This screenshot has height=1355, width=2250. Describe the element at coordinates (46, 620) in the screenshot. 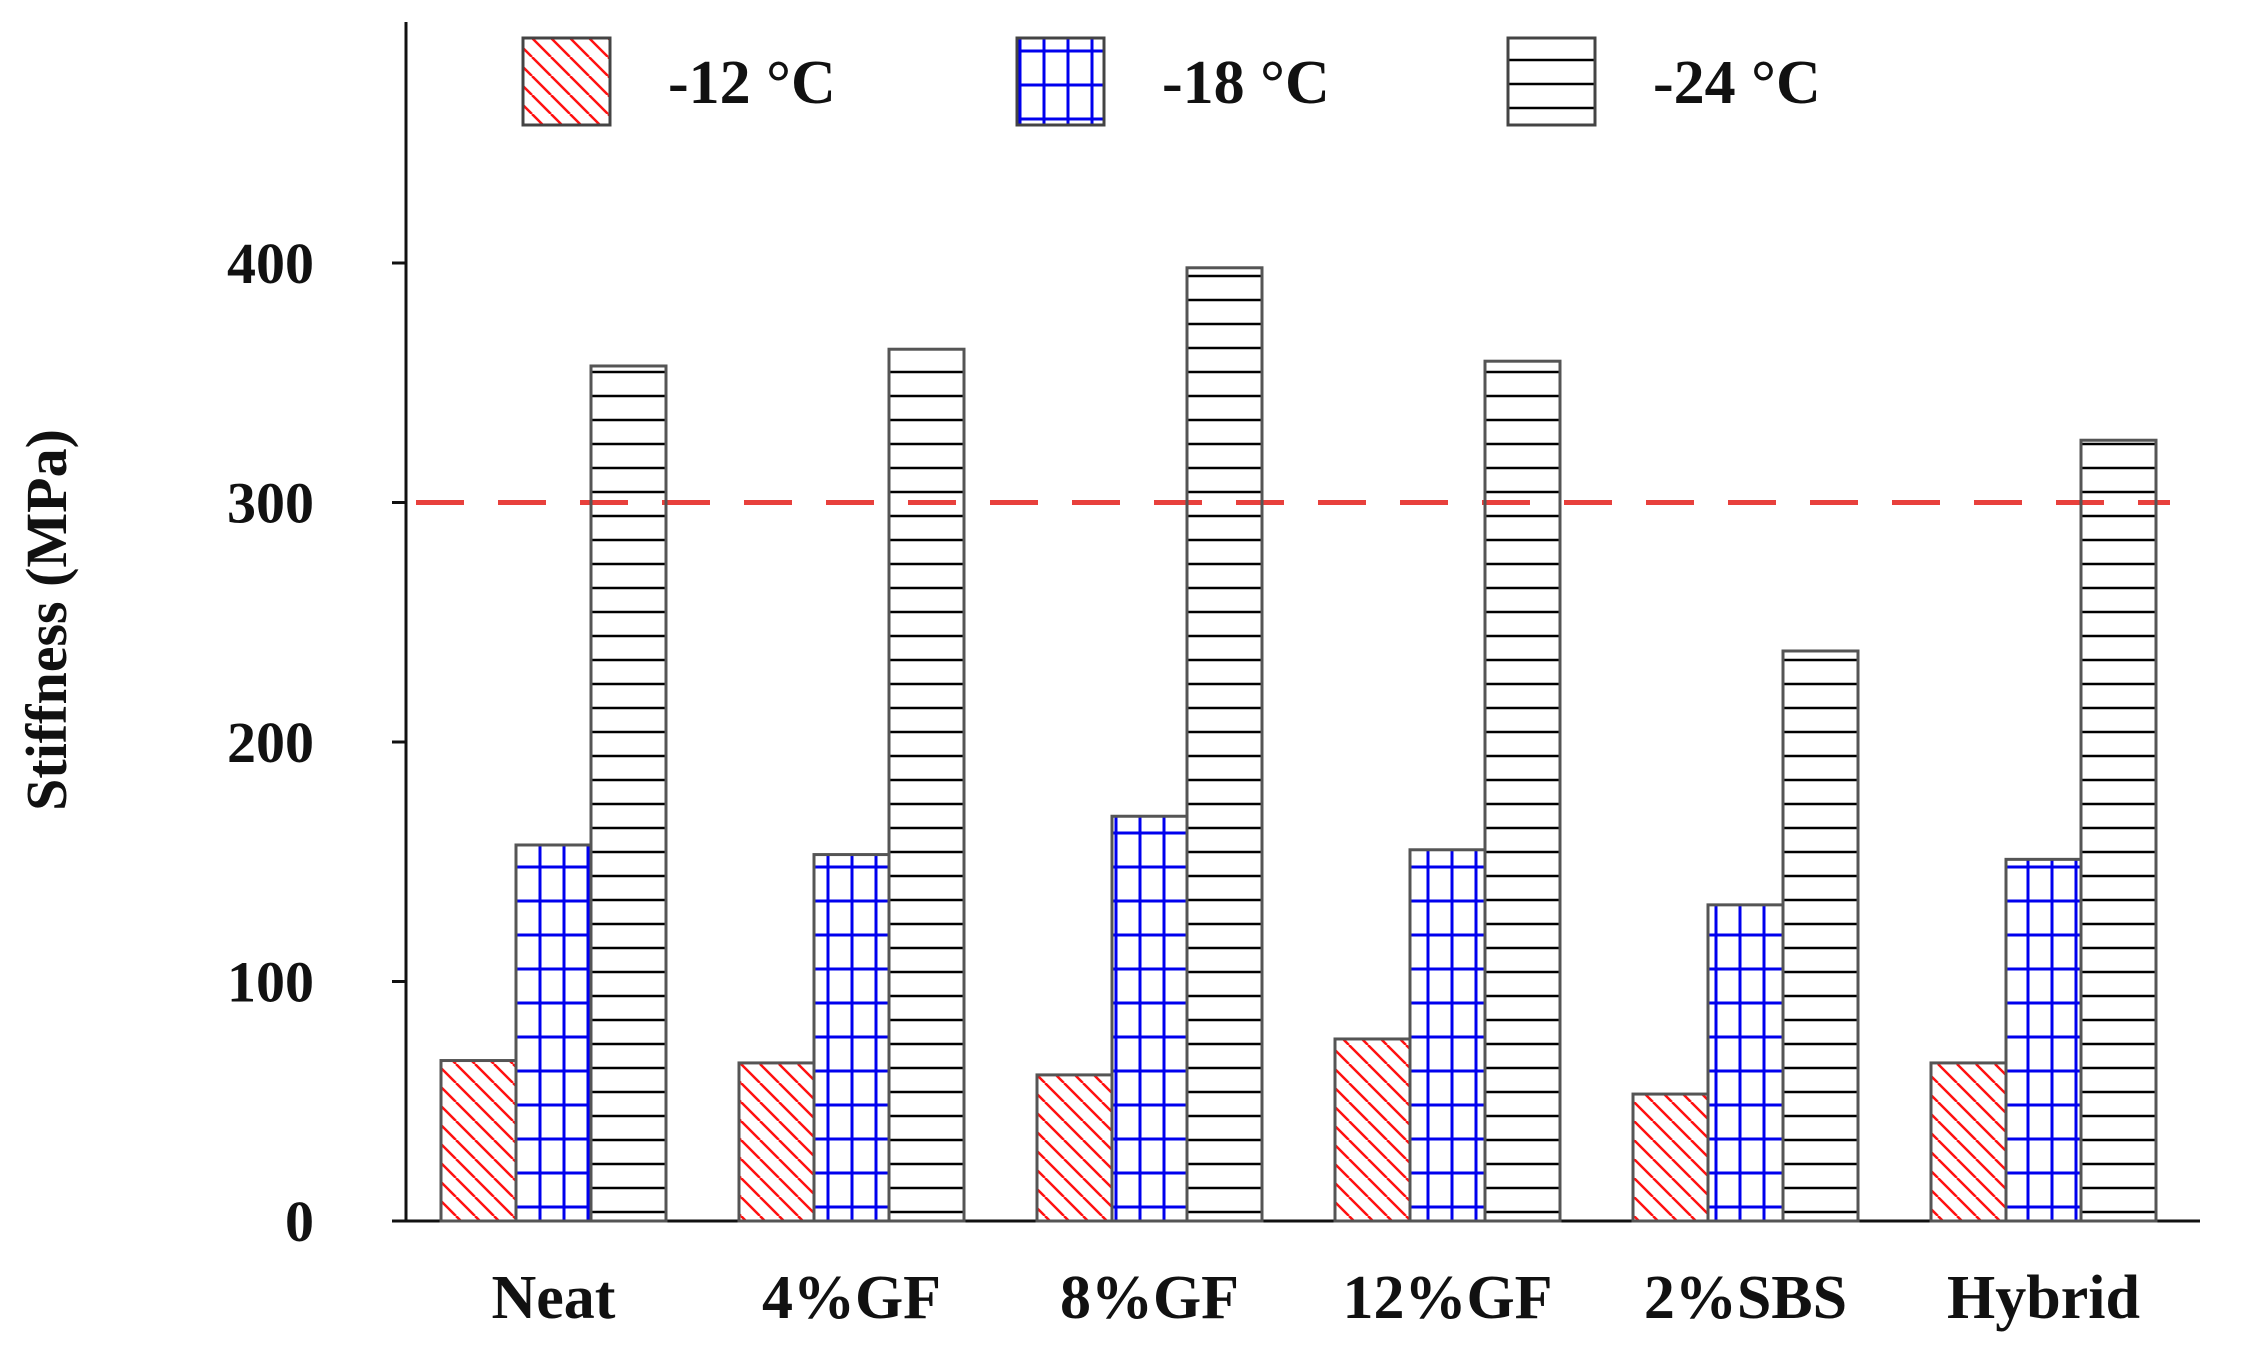

I see `y-axis-label: Stiffness (MPa)` at that location.